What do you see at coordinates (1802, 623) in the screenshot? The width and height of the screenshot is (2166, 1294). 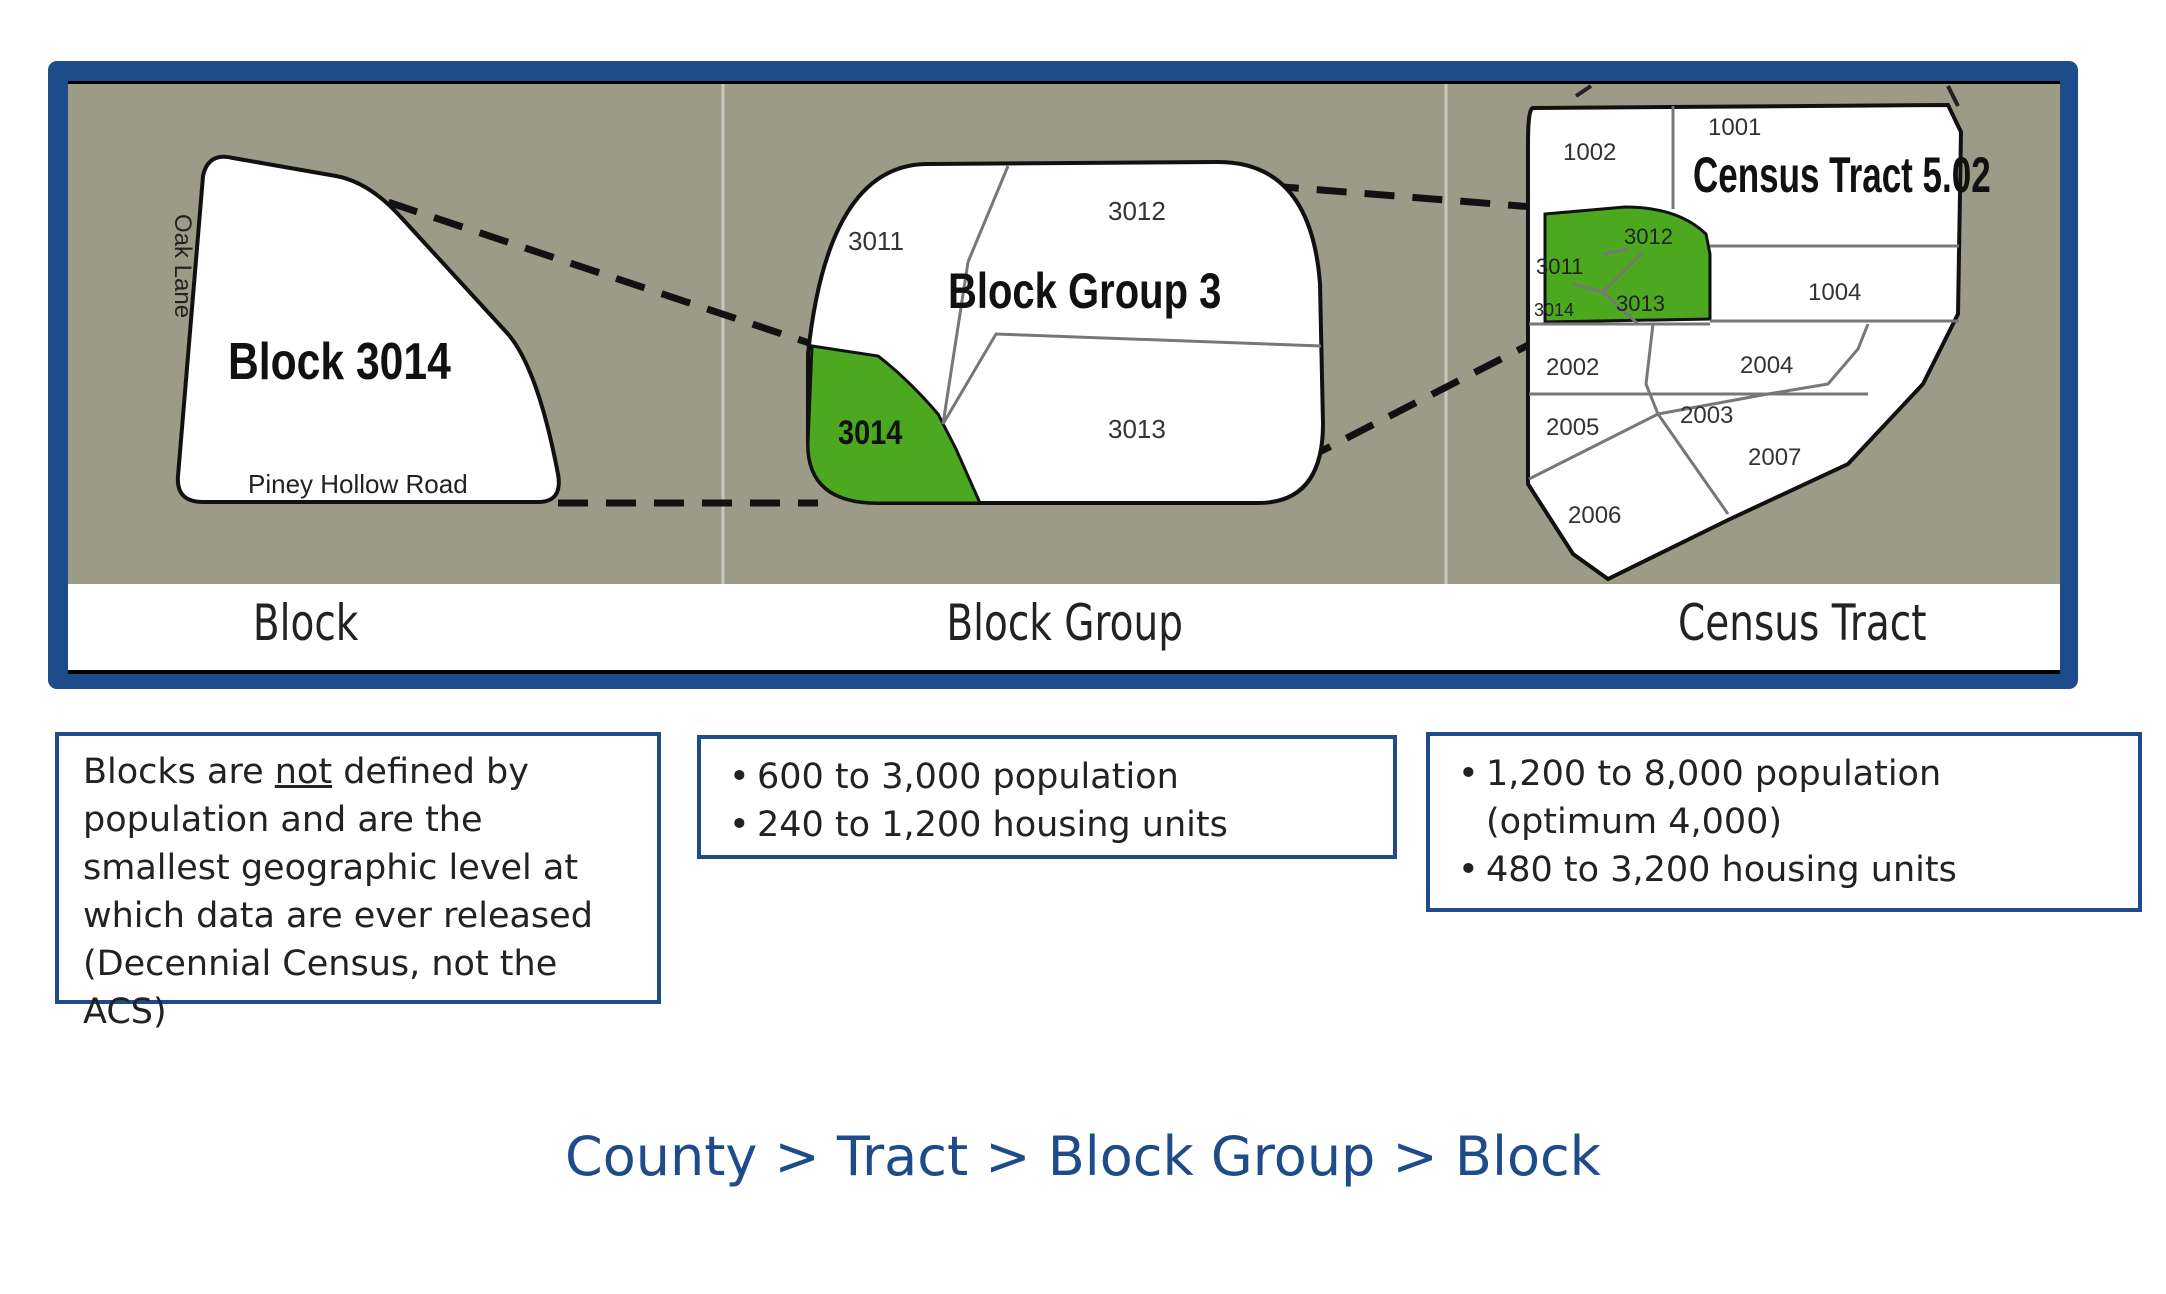 I see `caption-census-tract: Census Tract` at bounding box center [1802, 623].